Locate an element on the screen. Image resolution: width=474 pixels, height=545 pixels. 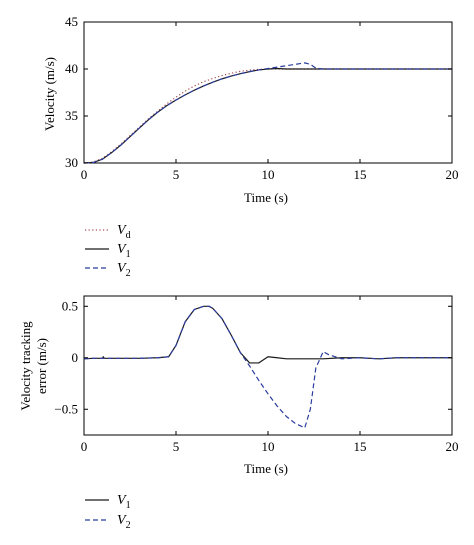
x-axis-label-error: Time (s) is located at coordinates (266, 468).